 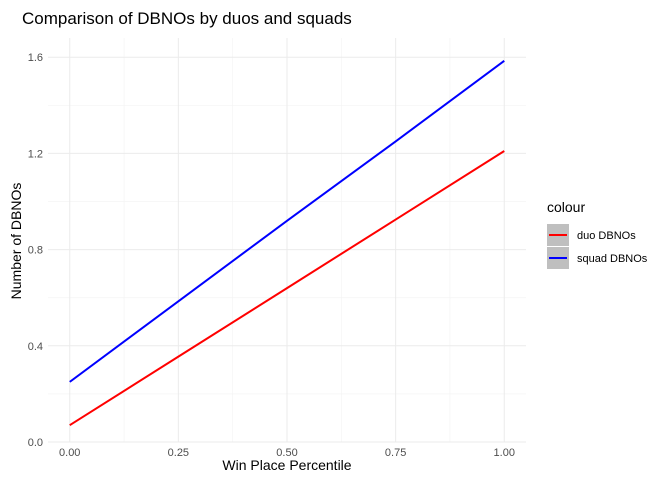 I want to click on y-tick-label: 0.4, so click(x=35, y=347).